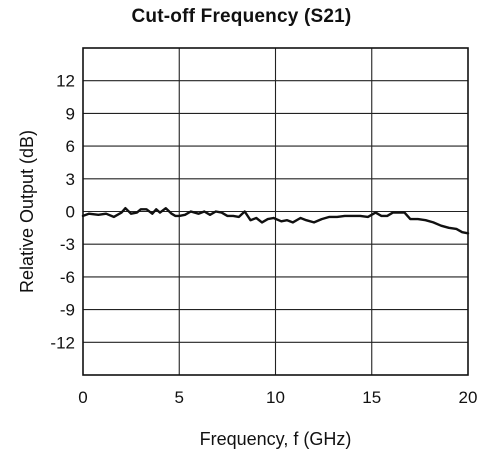 This screenshot has height=457, width=483. I want to click on y-tick-label: 3, so click(70, 179).